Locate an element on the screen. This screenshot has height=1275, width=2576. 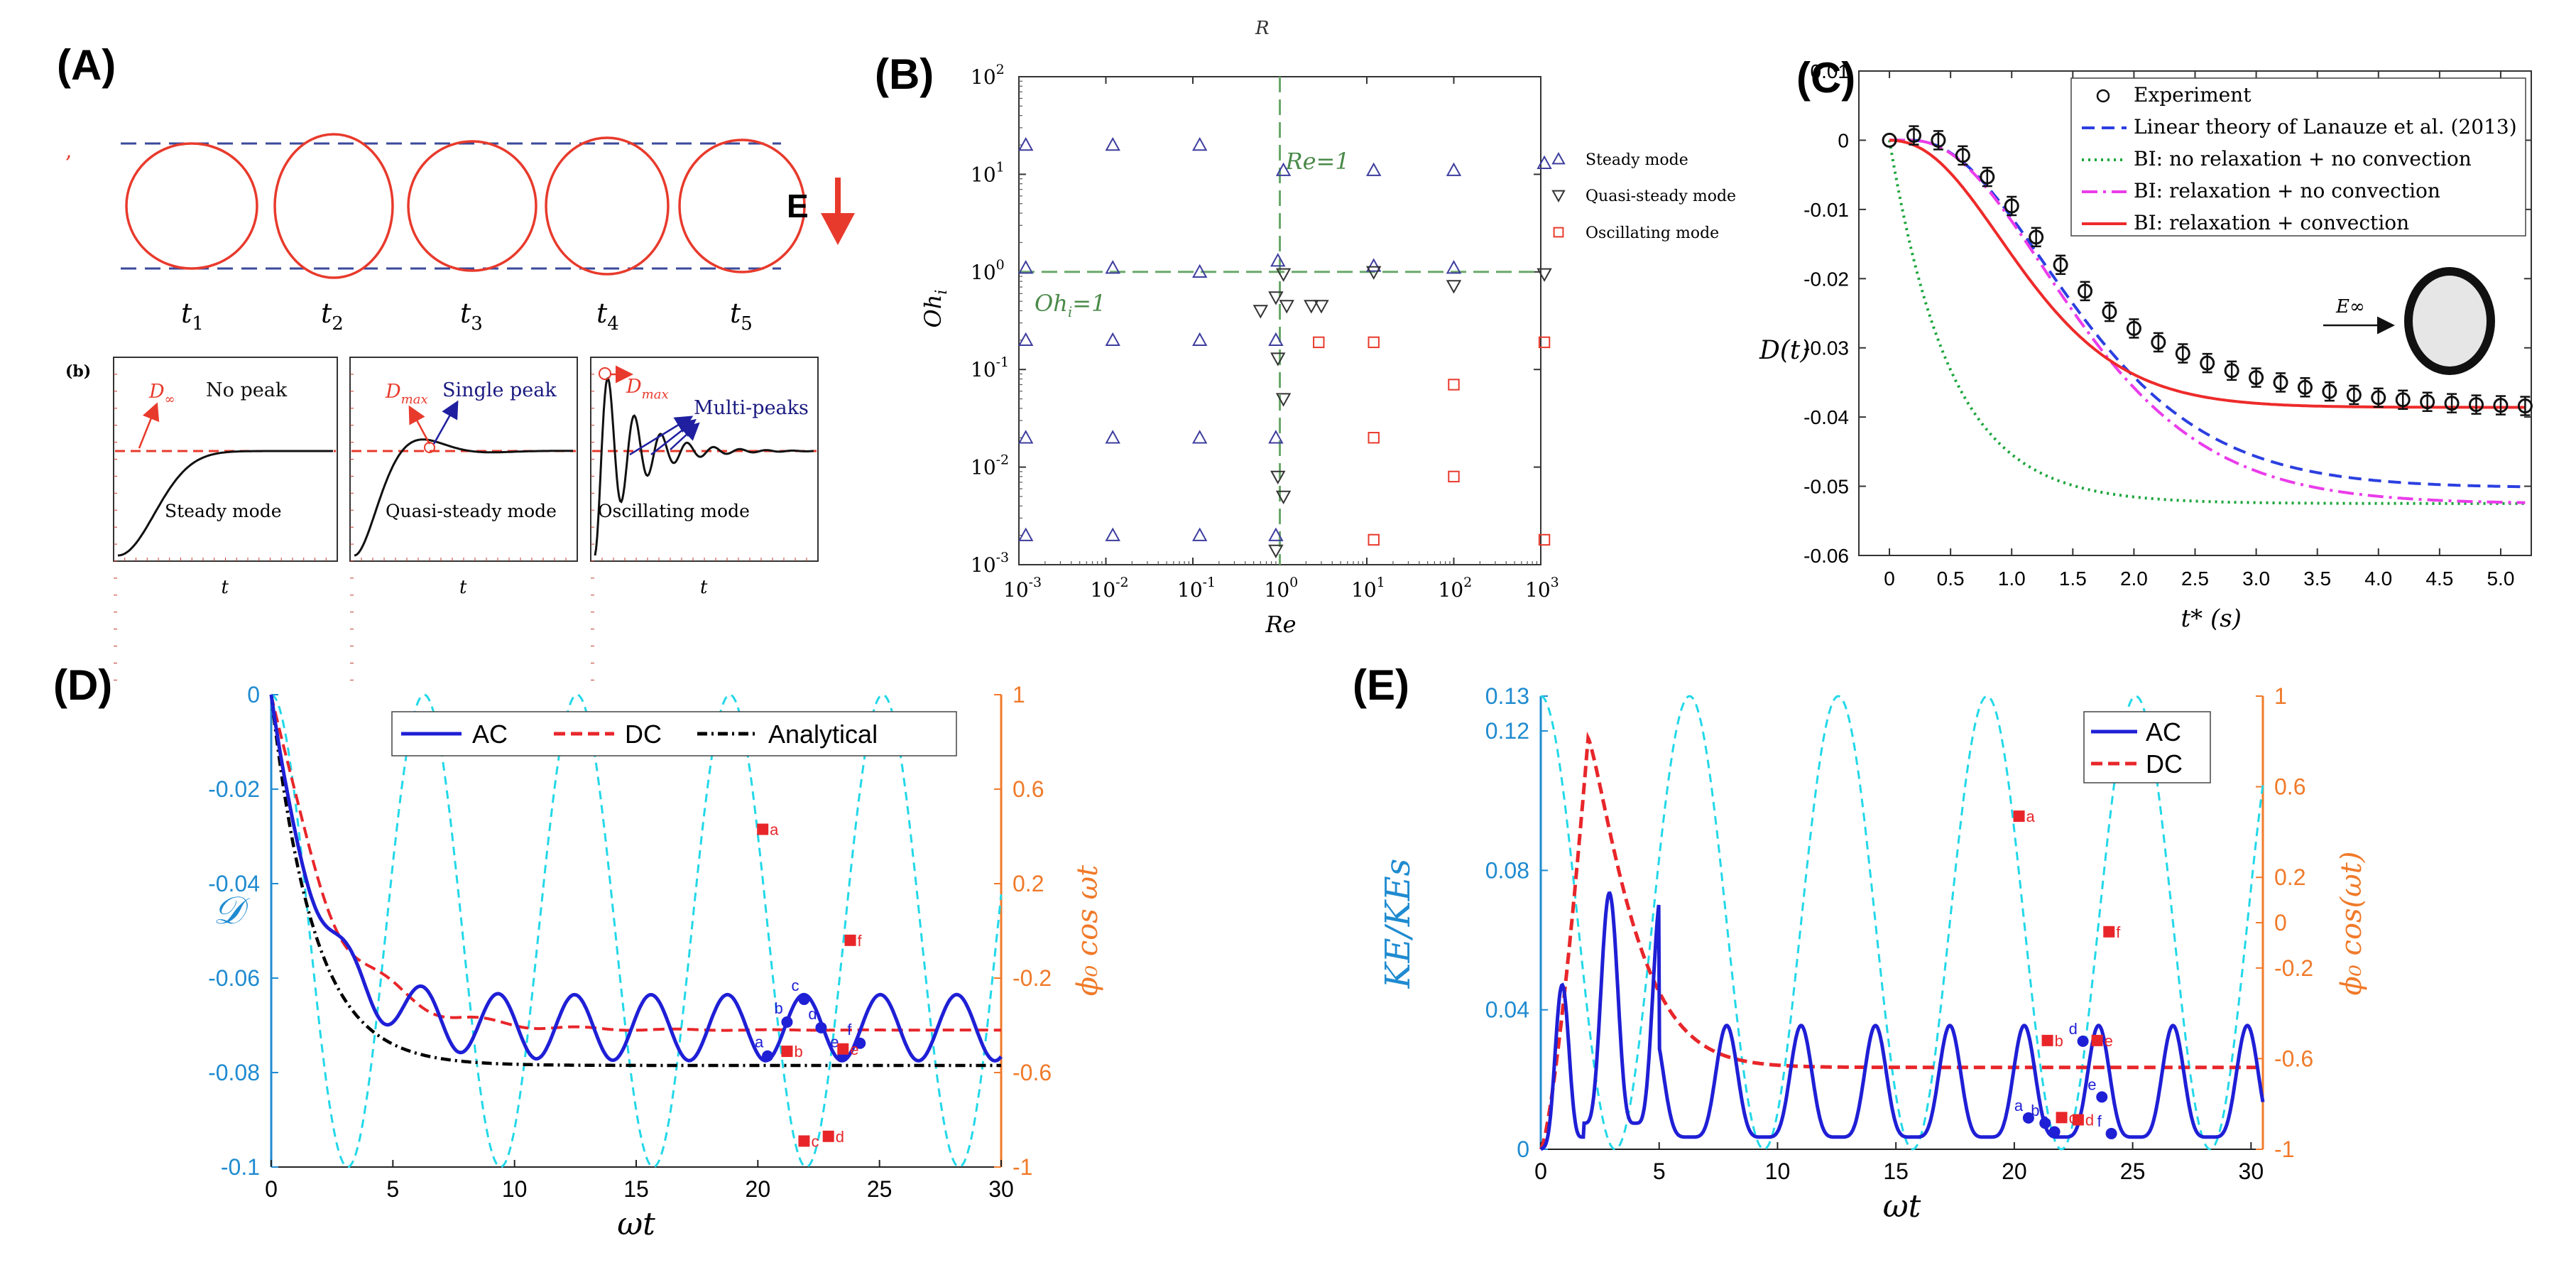
ac-marker-label: c is located at coordinates (2044, 1119).